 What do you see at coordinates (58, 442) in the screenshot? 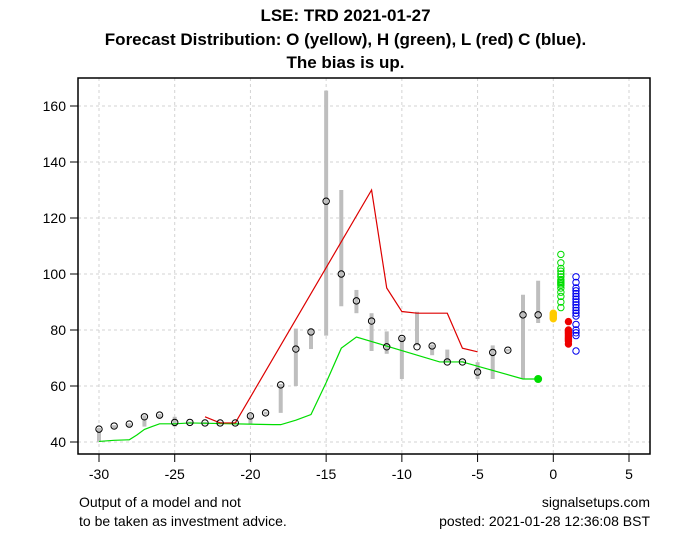
I see `y-tick-label: 40` at bounding box center [58, 442].